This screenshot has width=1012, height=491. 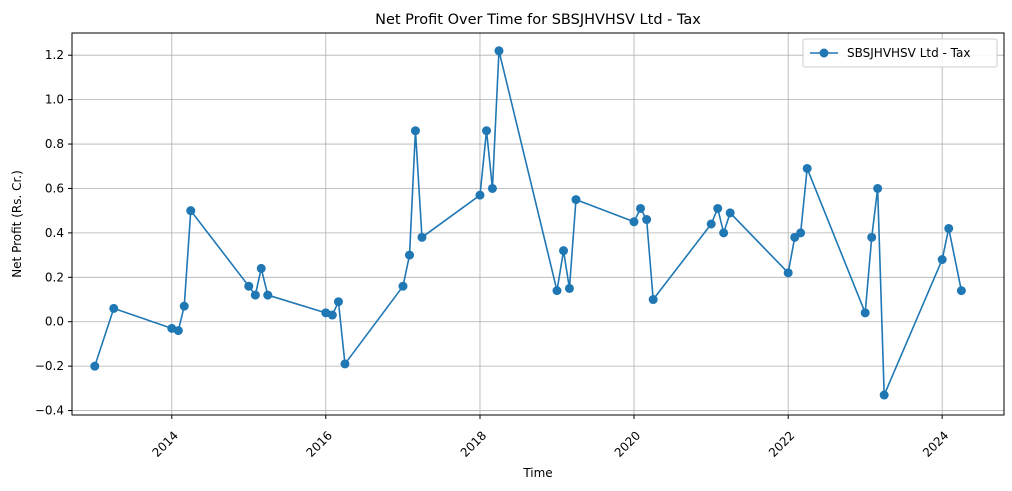 I want to click on y-tick-label: 0.4, so click(x=54, y=233).